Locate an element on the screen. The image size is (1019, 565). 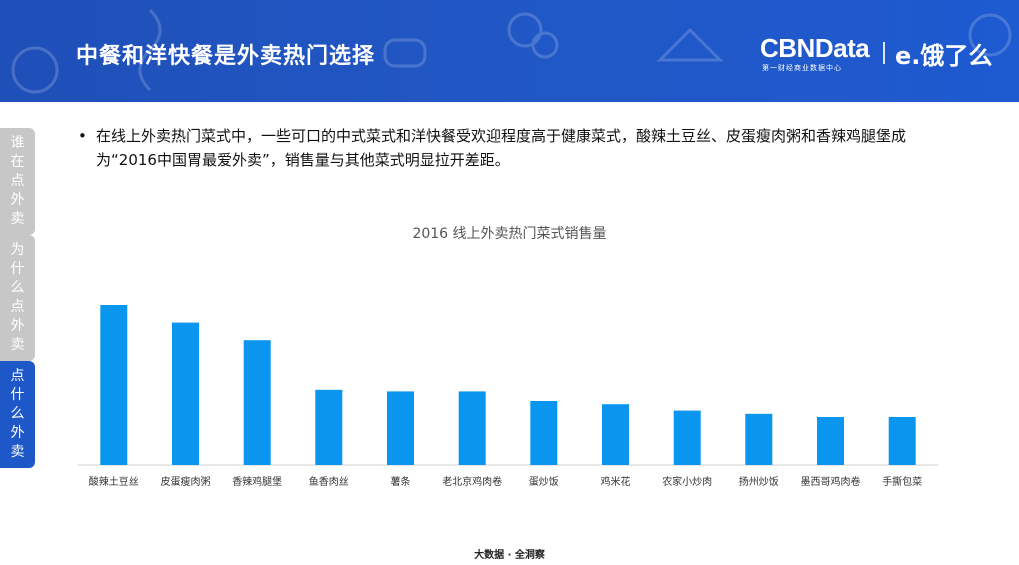
side-tab-what: 点什么外卖 is located at coordinates (17, 414).